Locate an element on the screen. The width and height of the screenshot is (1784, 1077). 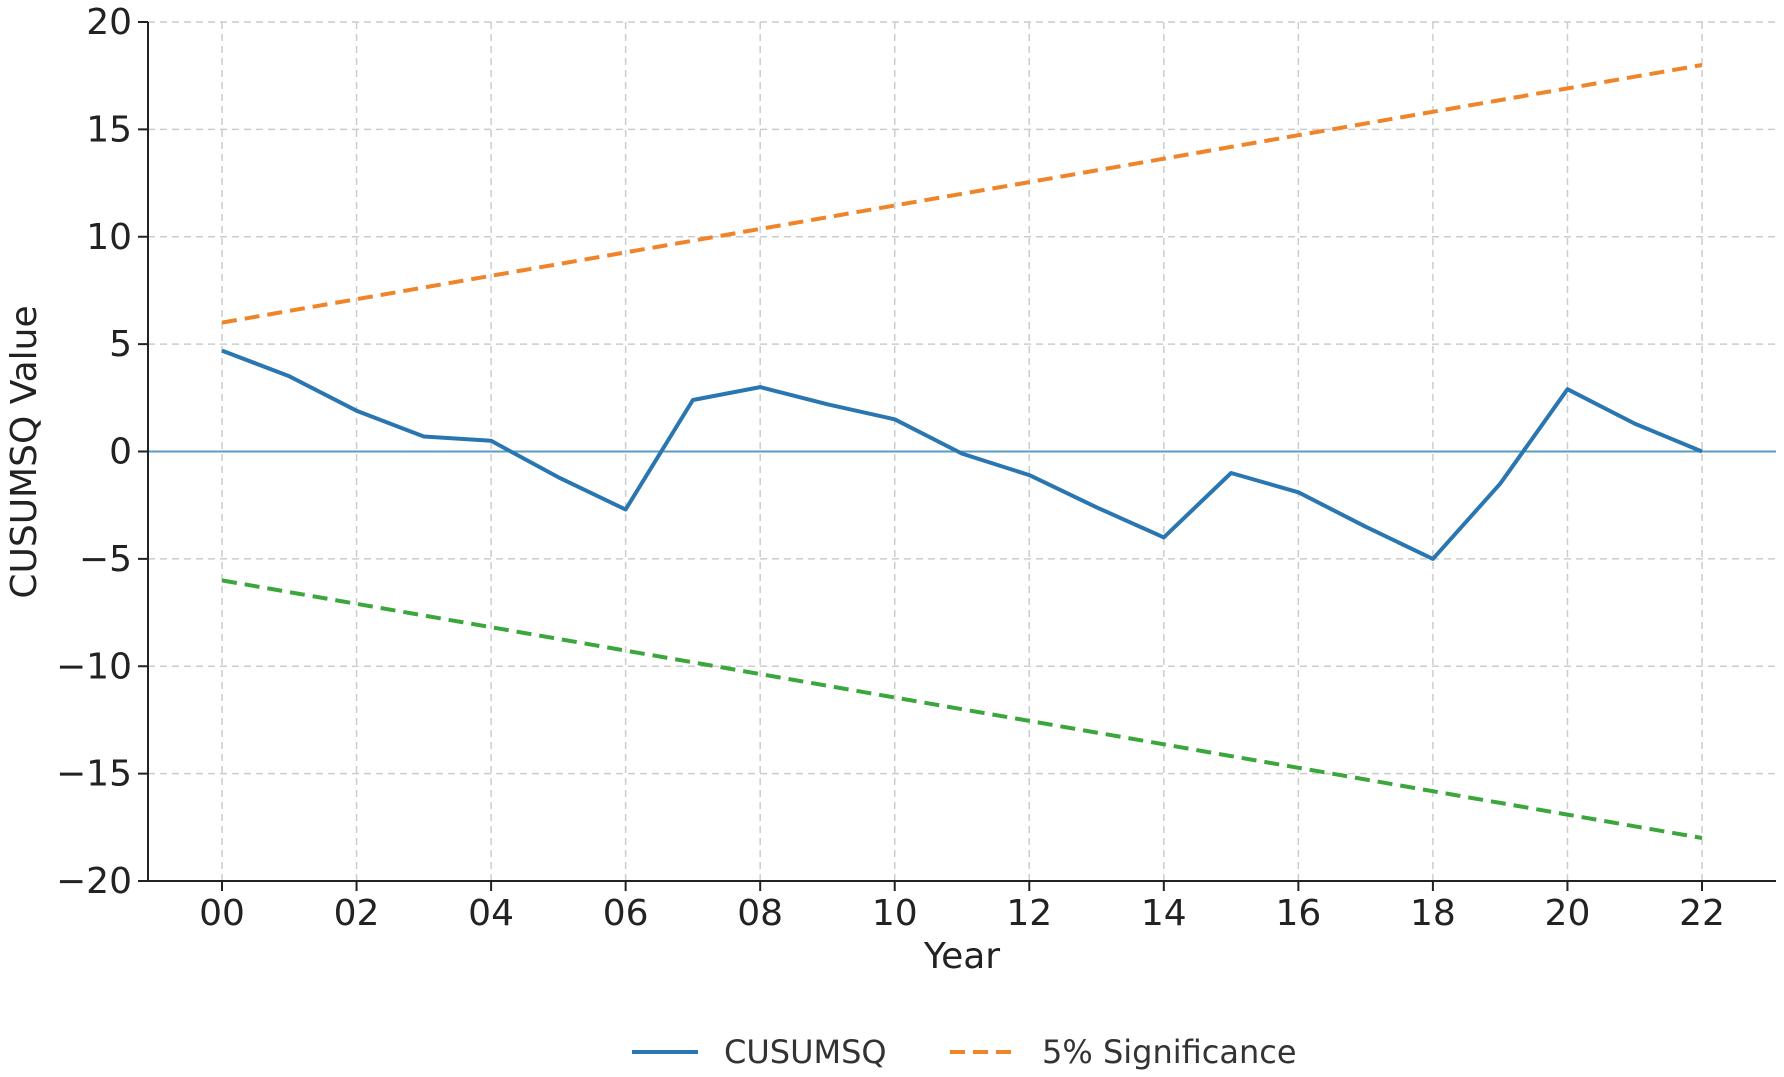
x-tick-label-5: 10 is located at coordinates (895, 913).